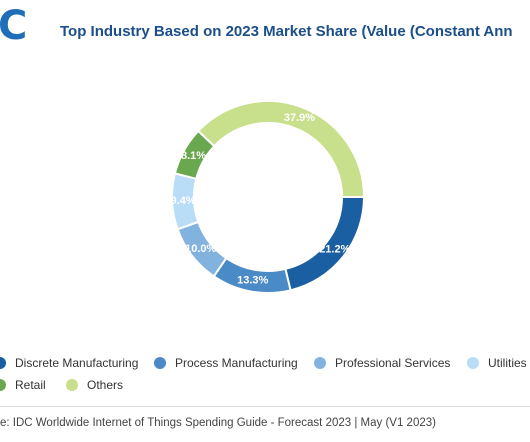  I want to click on legend-item: Others, so click(94, 385).